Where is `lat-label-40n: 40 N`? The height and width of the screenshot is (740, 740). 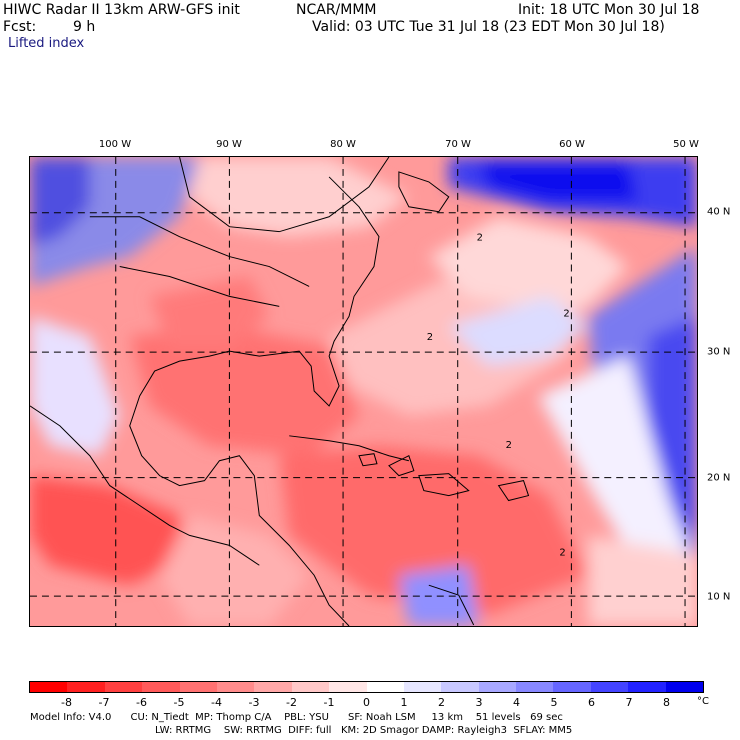 lat-label-40n: 40 N is located at coordinates (719, 212).